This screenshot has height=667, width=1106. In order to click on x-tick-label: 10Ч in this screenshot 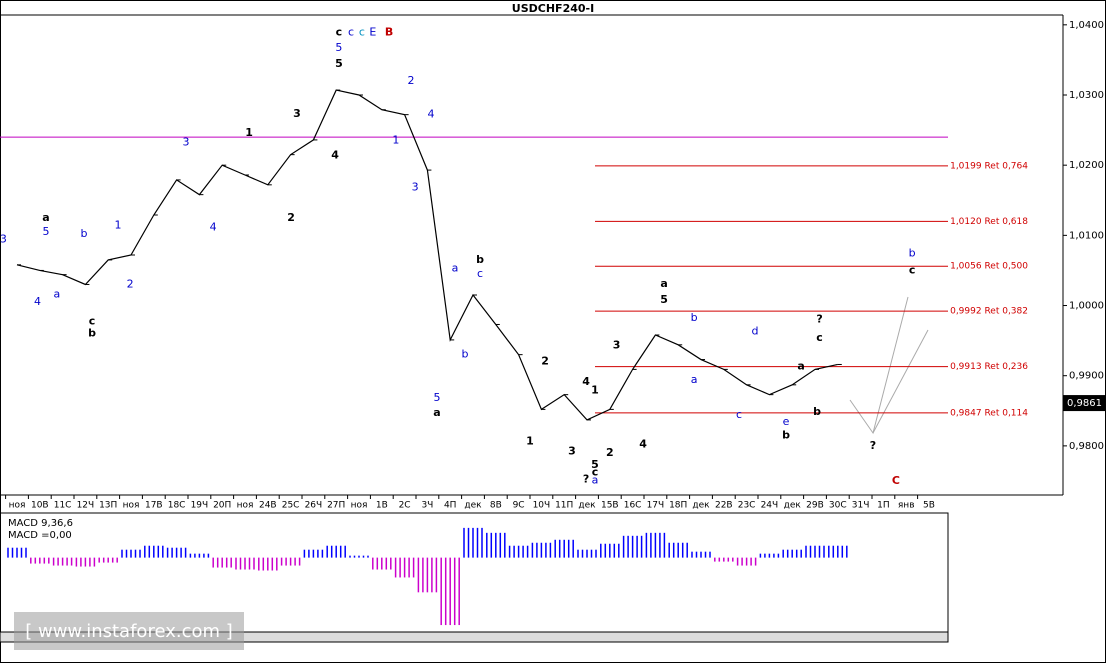, I will do `click(542, 506)`.